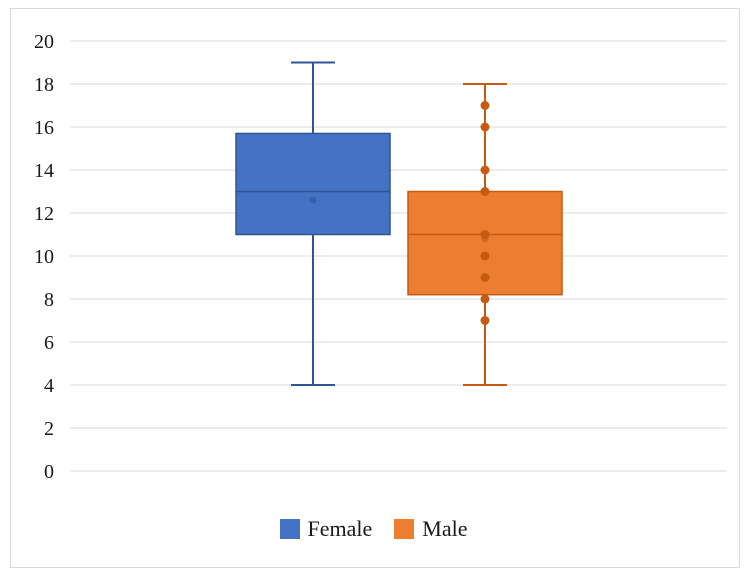  I want to click on legend-item-female: Female, so click(326, 529).